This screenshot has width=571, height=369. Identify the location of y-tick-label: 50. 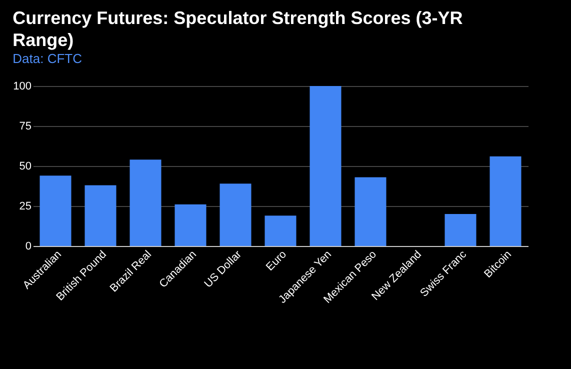
(25, 166).